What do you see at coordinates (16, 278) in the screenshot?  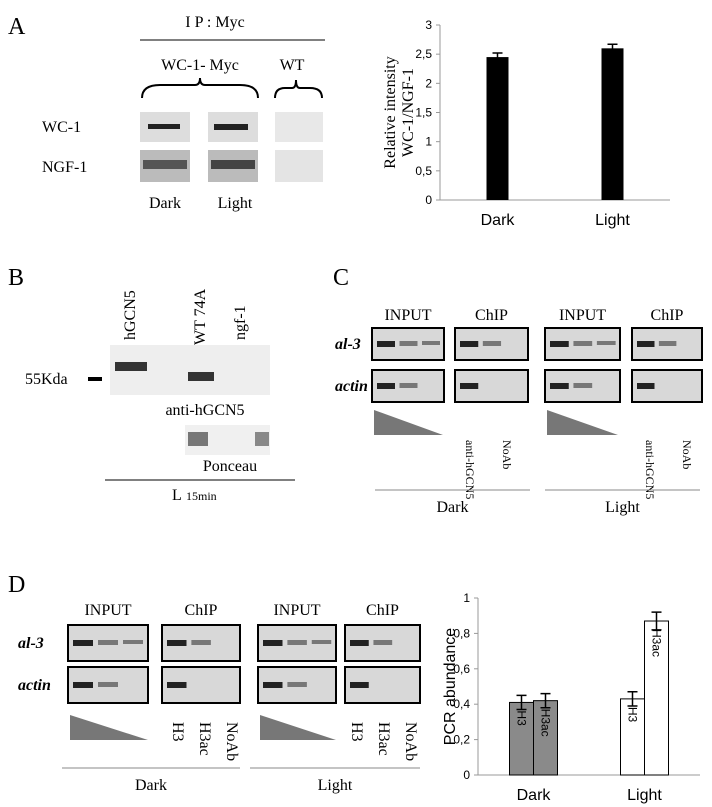 I see `panel-letter: B` at bounding box center [16, 278].